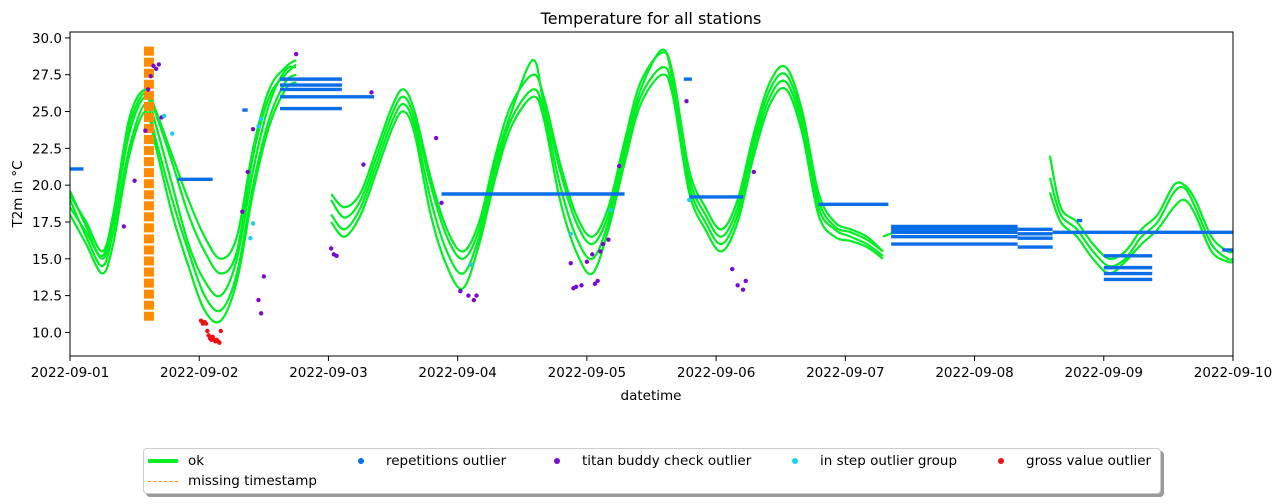 The height and width of the screenshot is (504, 1282). Describe the element at coordinates (716, 373) in the screenshot. I see `x-tick-label: 2022-09-06` at that location.